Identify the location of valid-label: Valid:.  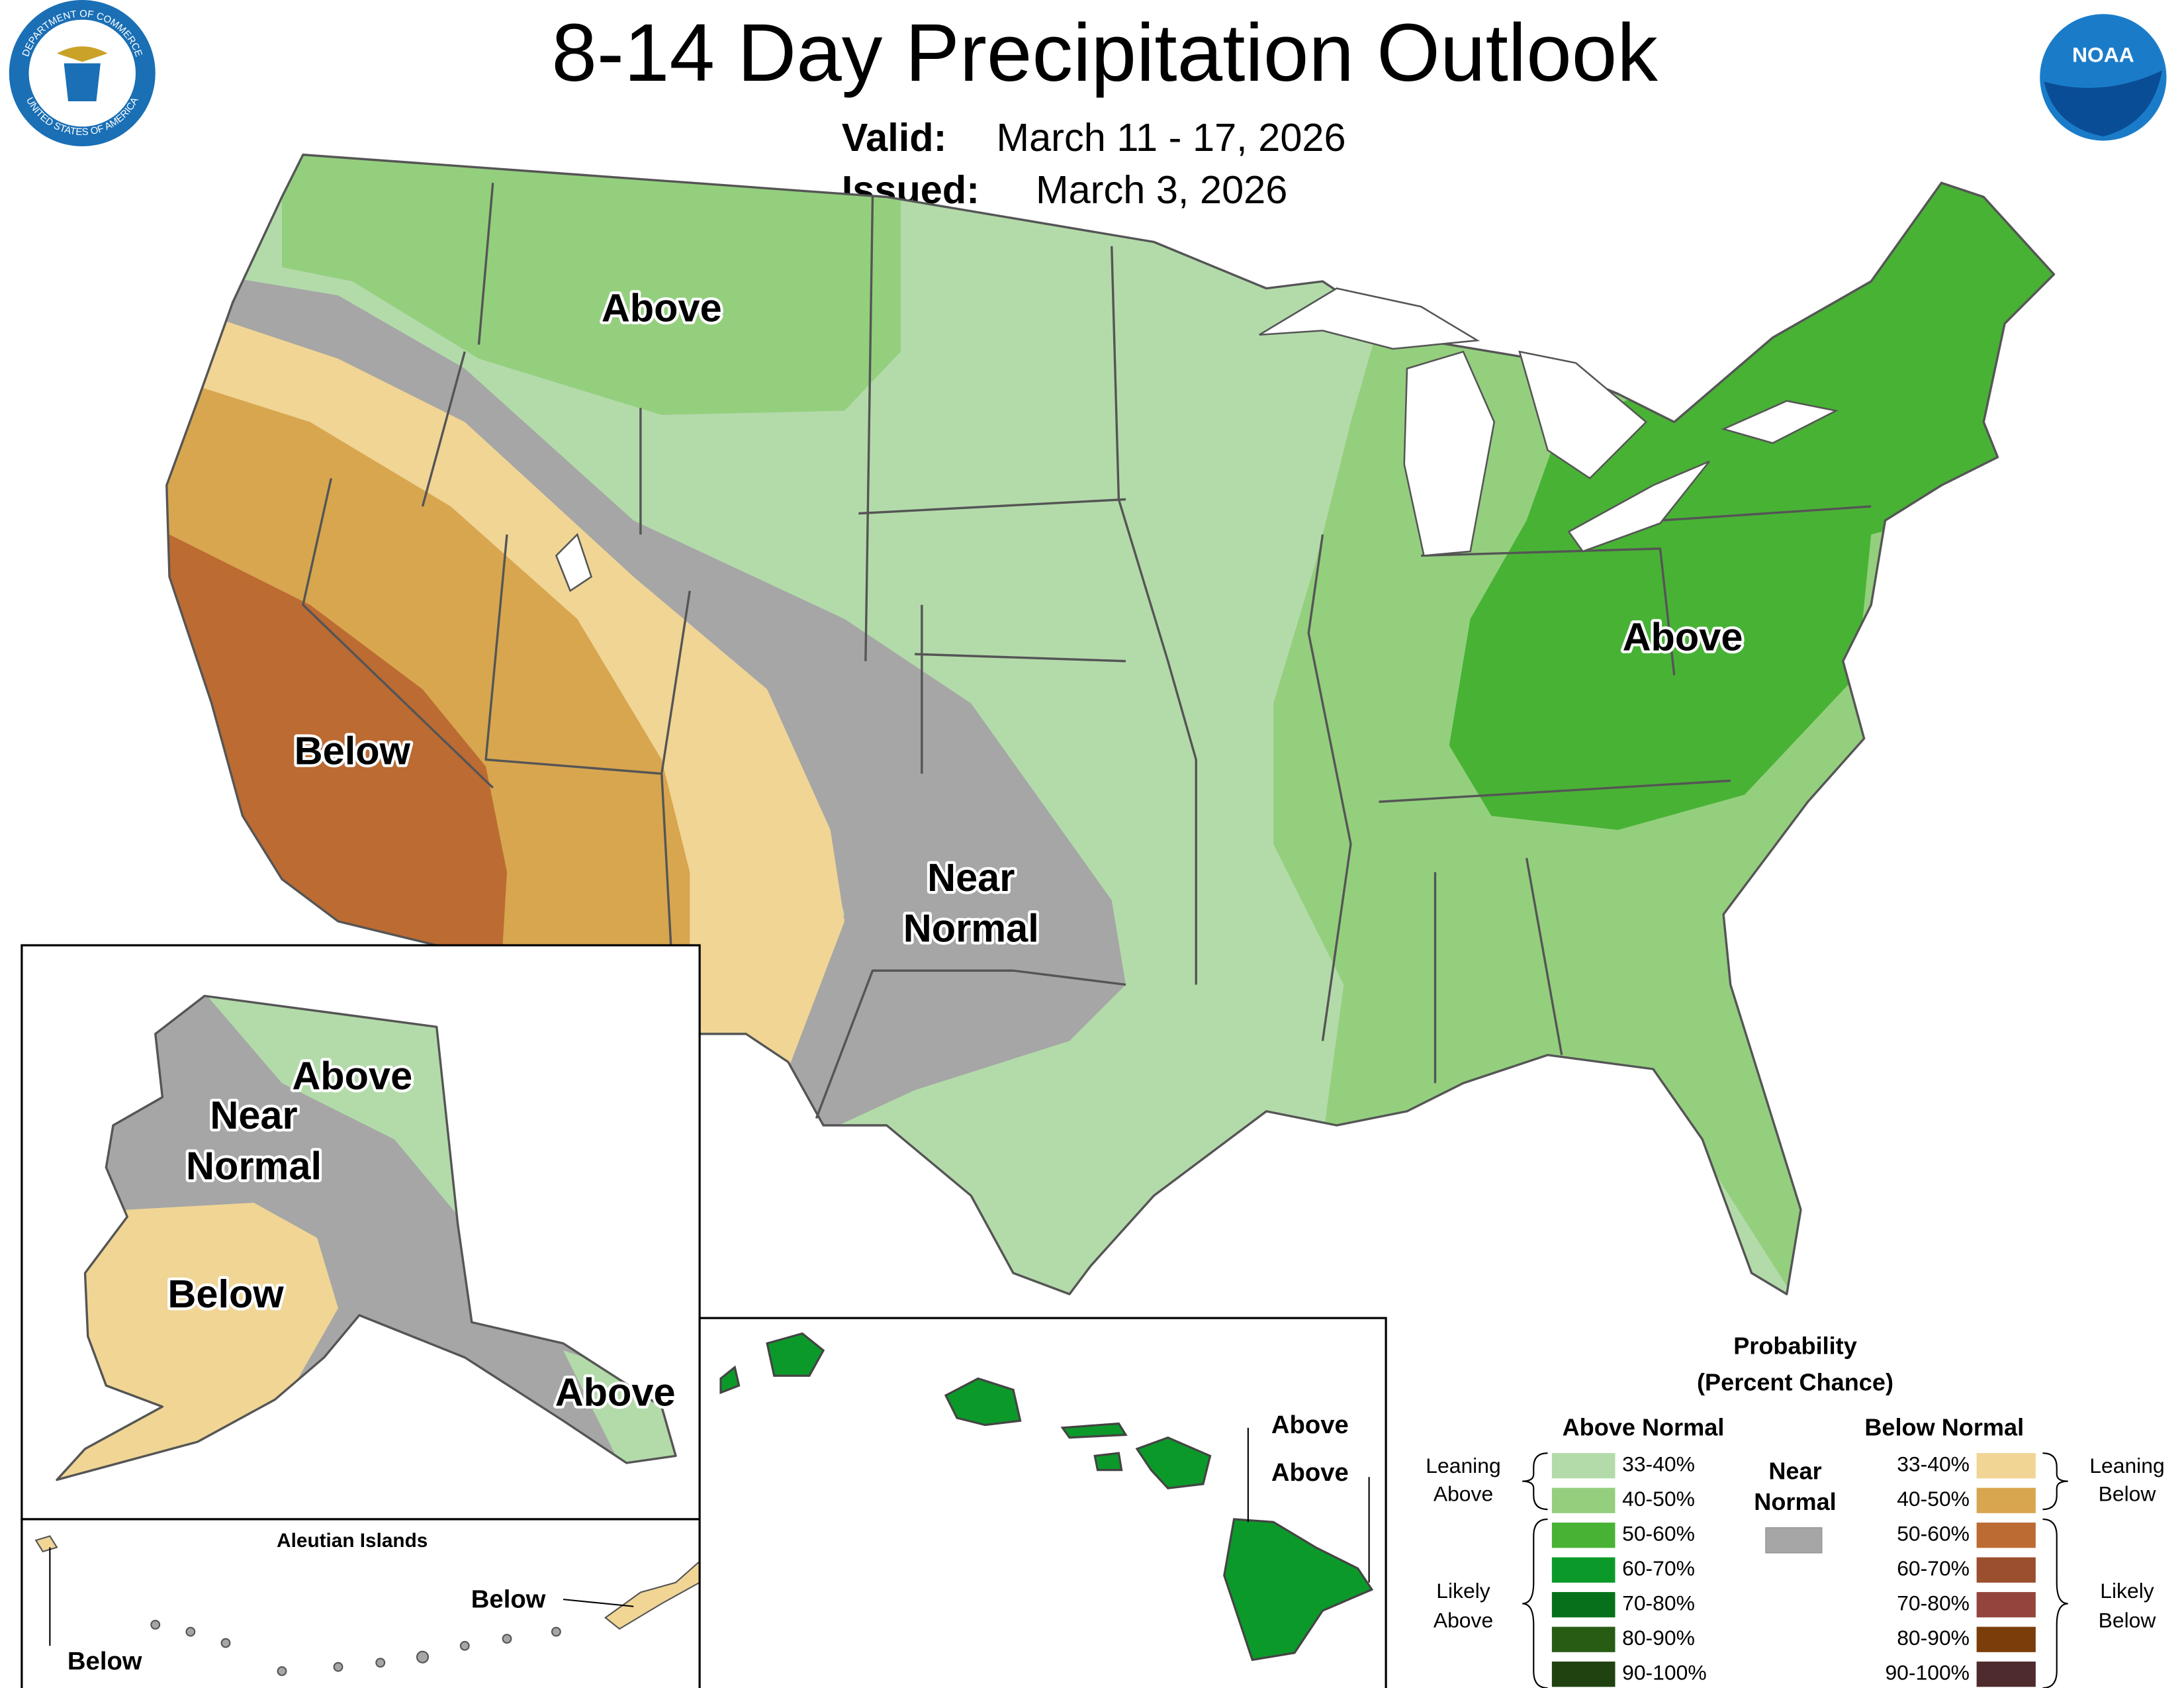
(894, 137).